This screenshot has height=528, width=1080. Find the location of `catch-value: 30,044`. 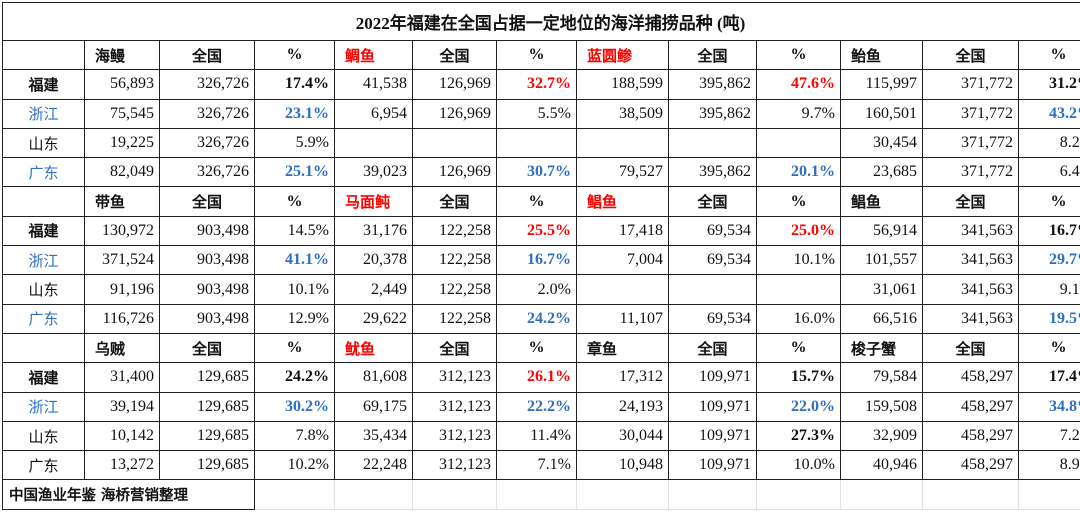

catch-value: 30,044 is located at coordinates (622, 436).